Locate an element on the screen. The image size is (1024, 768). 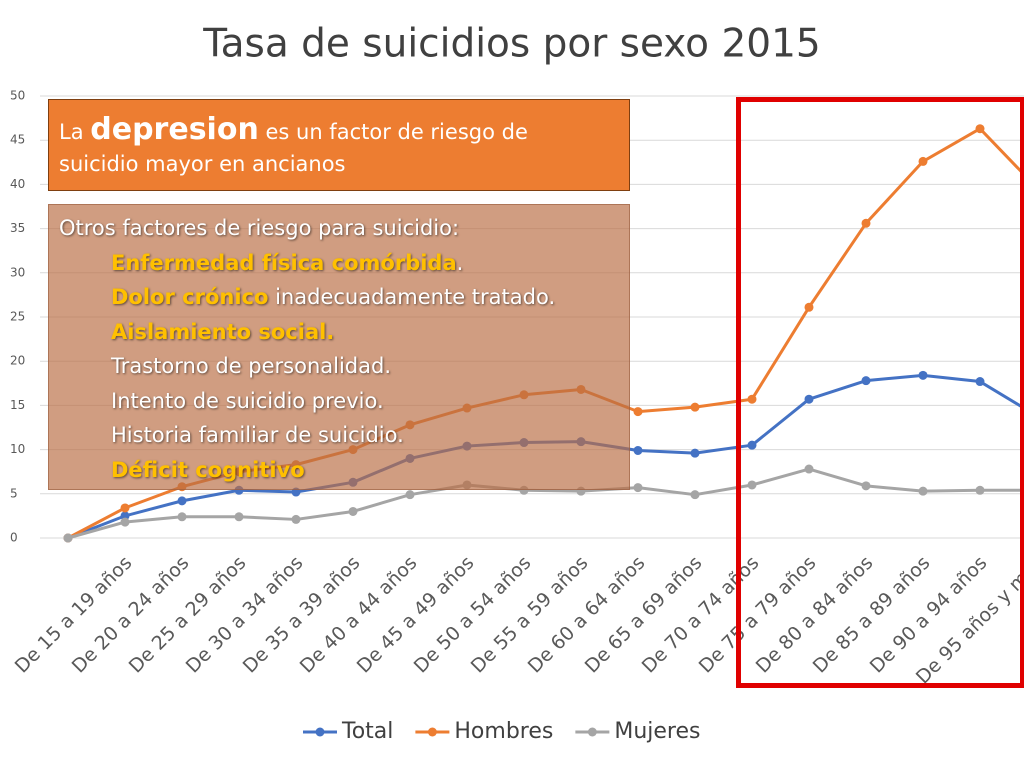
series-line is located at coordinates (545, 503).